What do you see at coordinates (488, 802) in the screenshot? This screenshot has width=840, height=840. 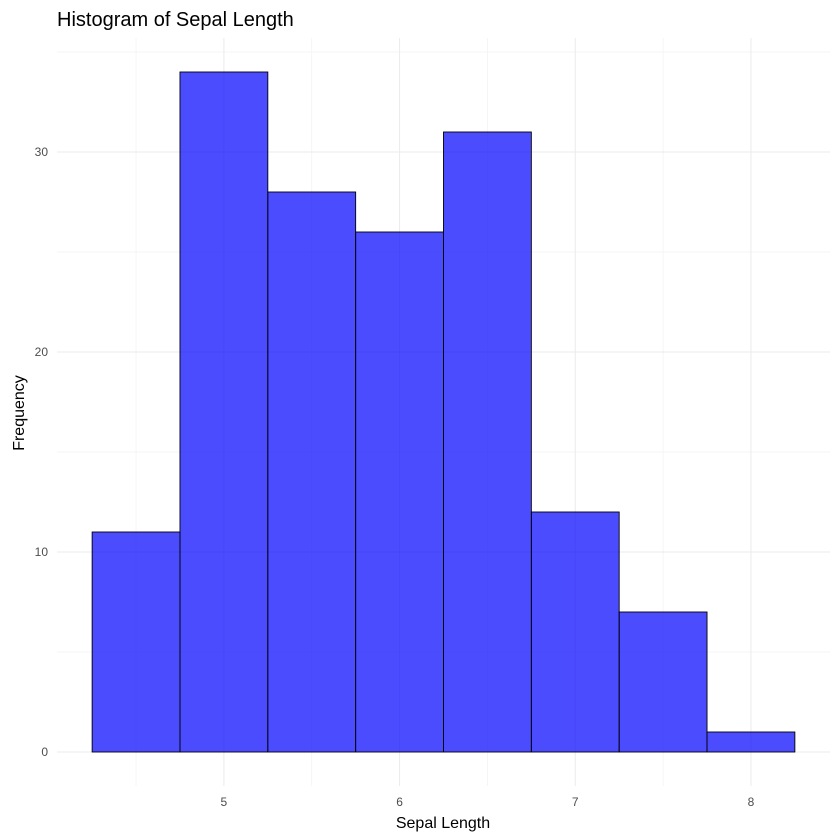 I see `x-tick-labels: 5 6 7 8` at bounding box center [488, 802].